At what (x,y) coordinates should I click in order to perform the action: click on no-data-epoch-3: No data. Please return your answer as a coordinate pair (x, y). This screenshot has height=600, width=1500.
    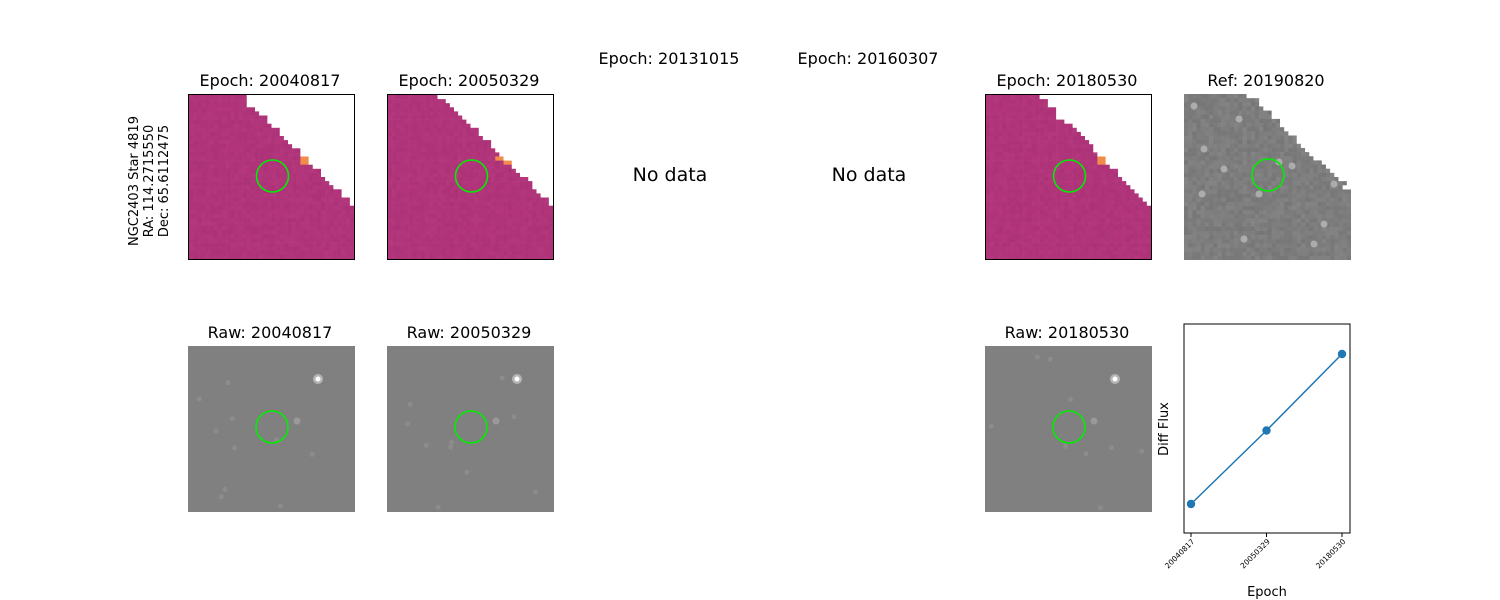
    Looking at the image, I should click on (670, 175).